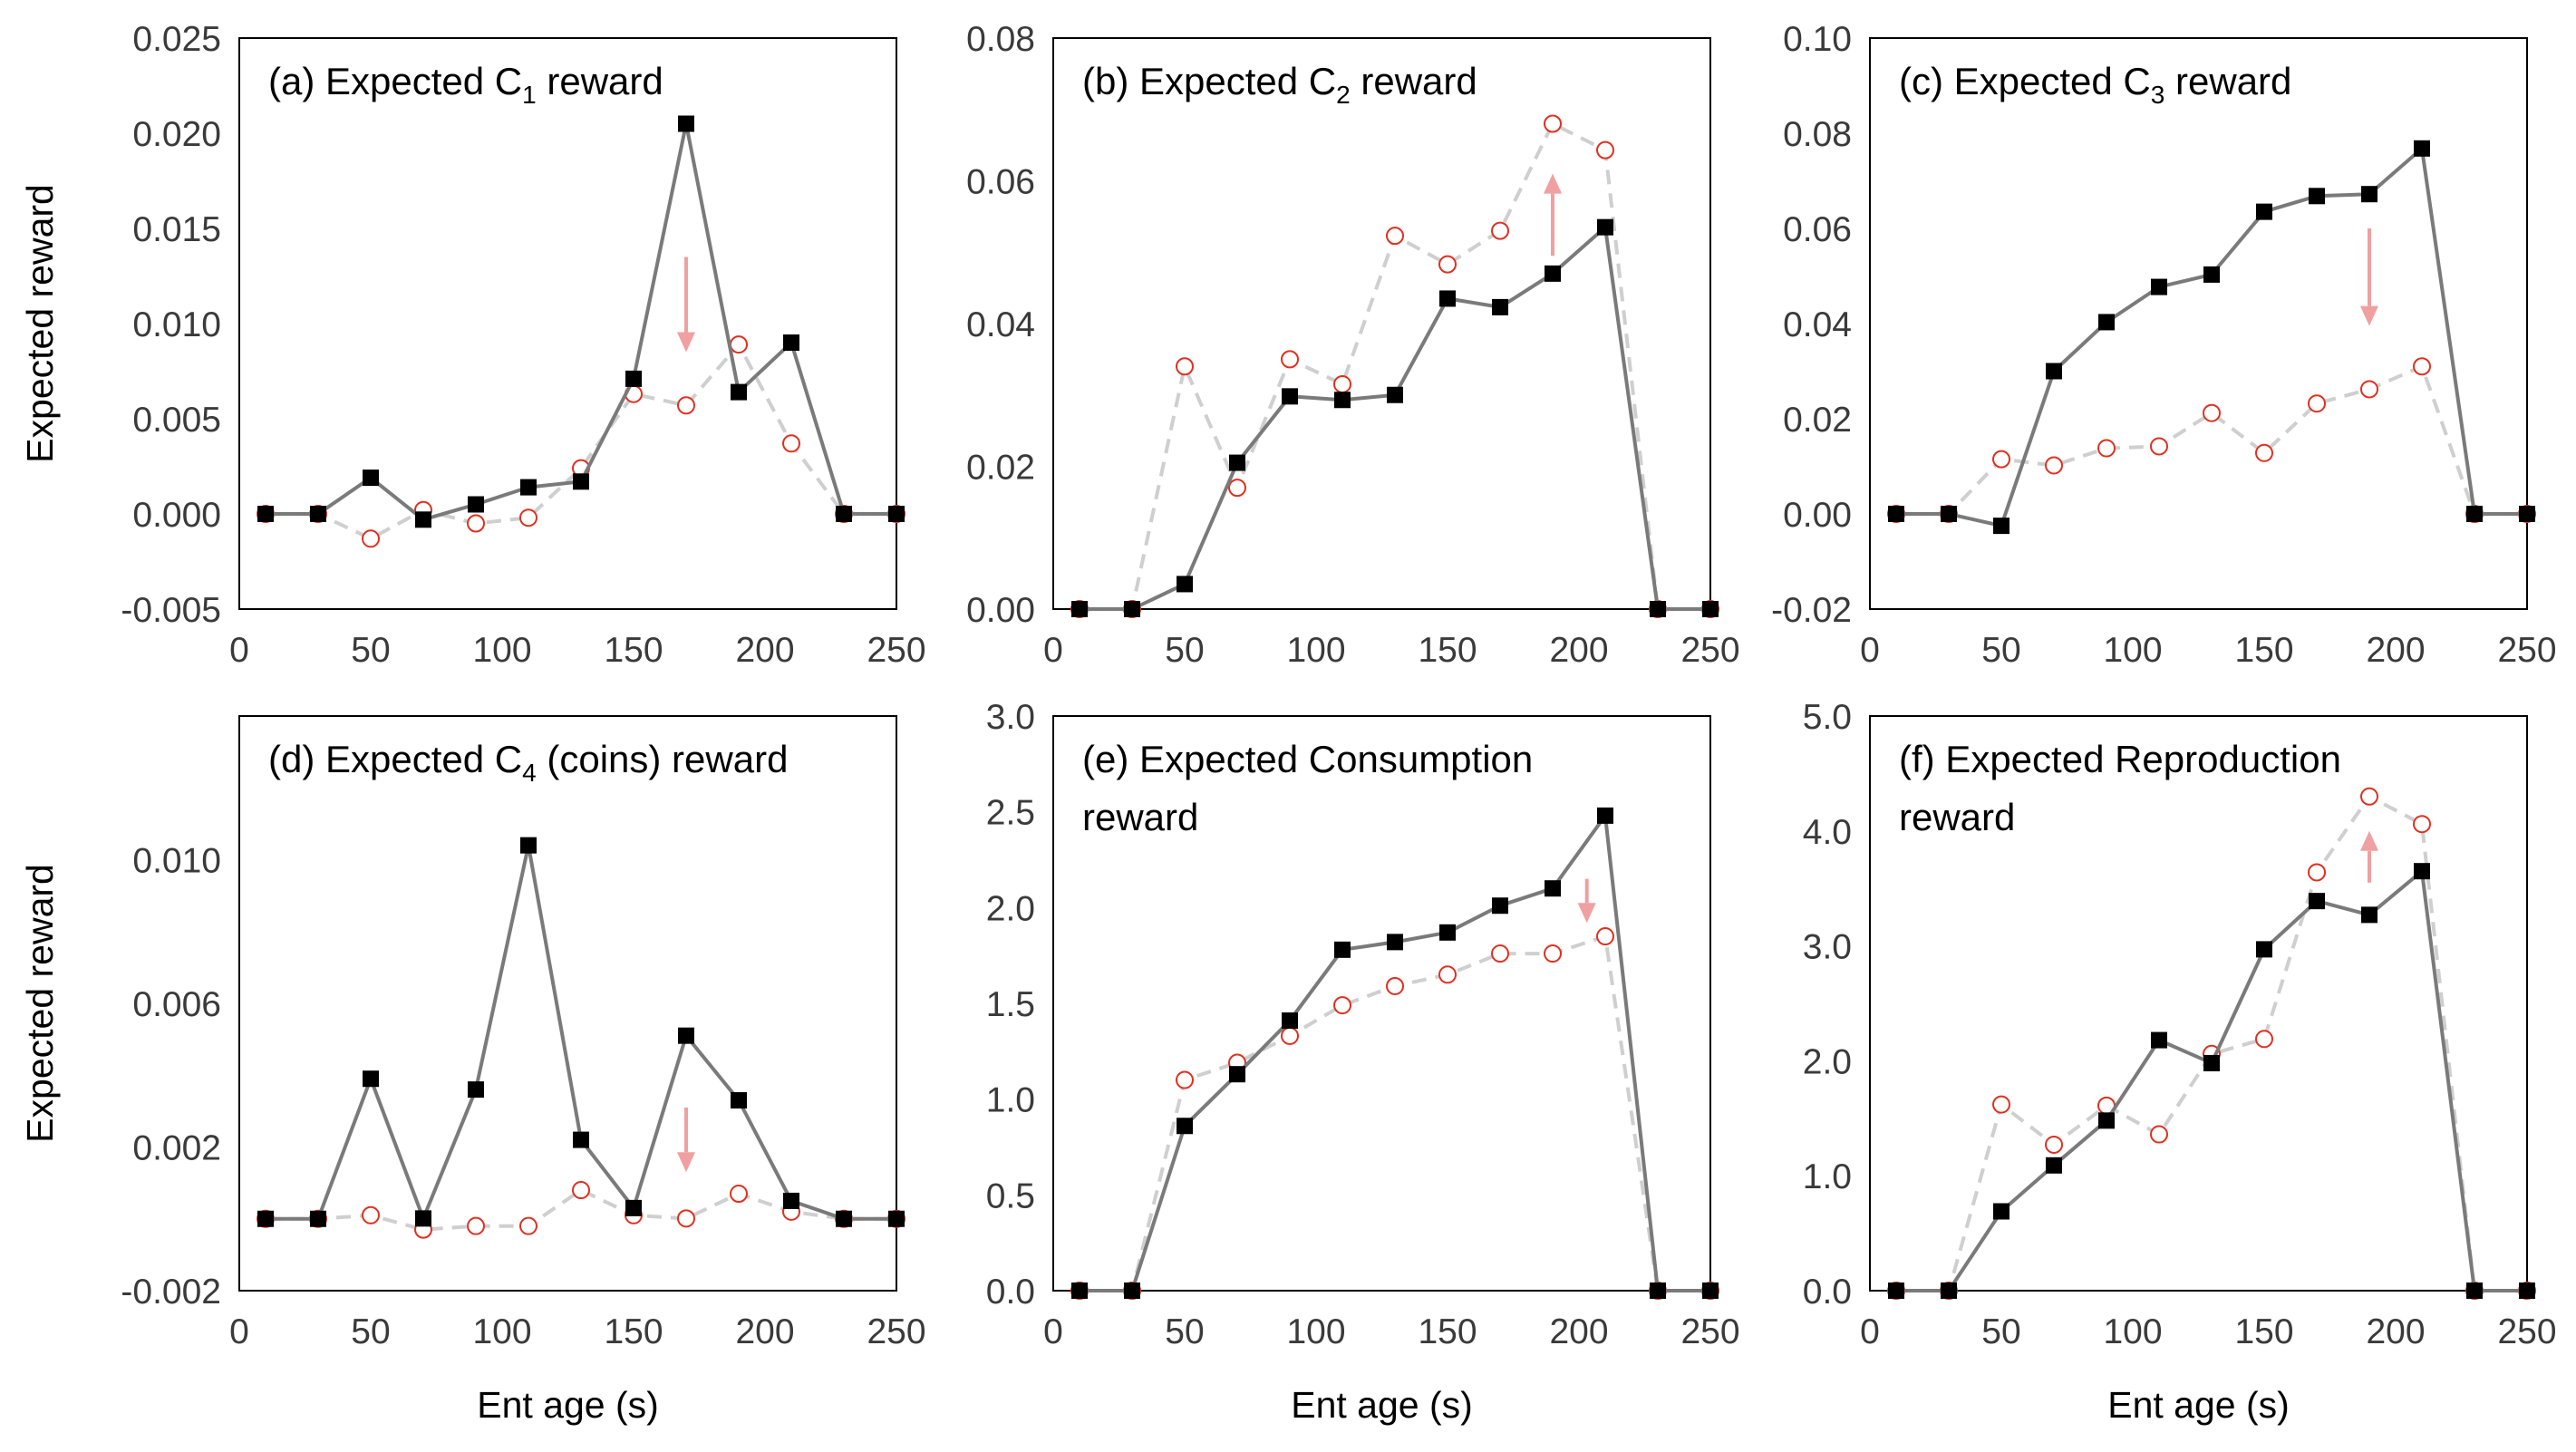  What do you see at coordinates (2158, 95) in the screenshot?
I see `title-subscript: 3` at bounding box center [2158, 95].